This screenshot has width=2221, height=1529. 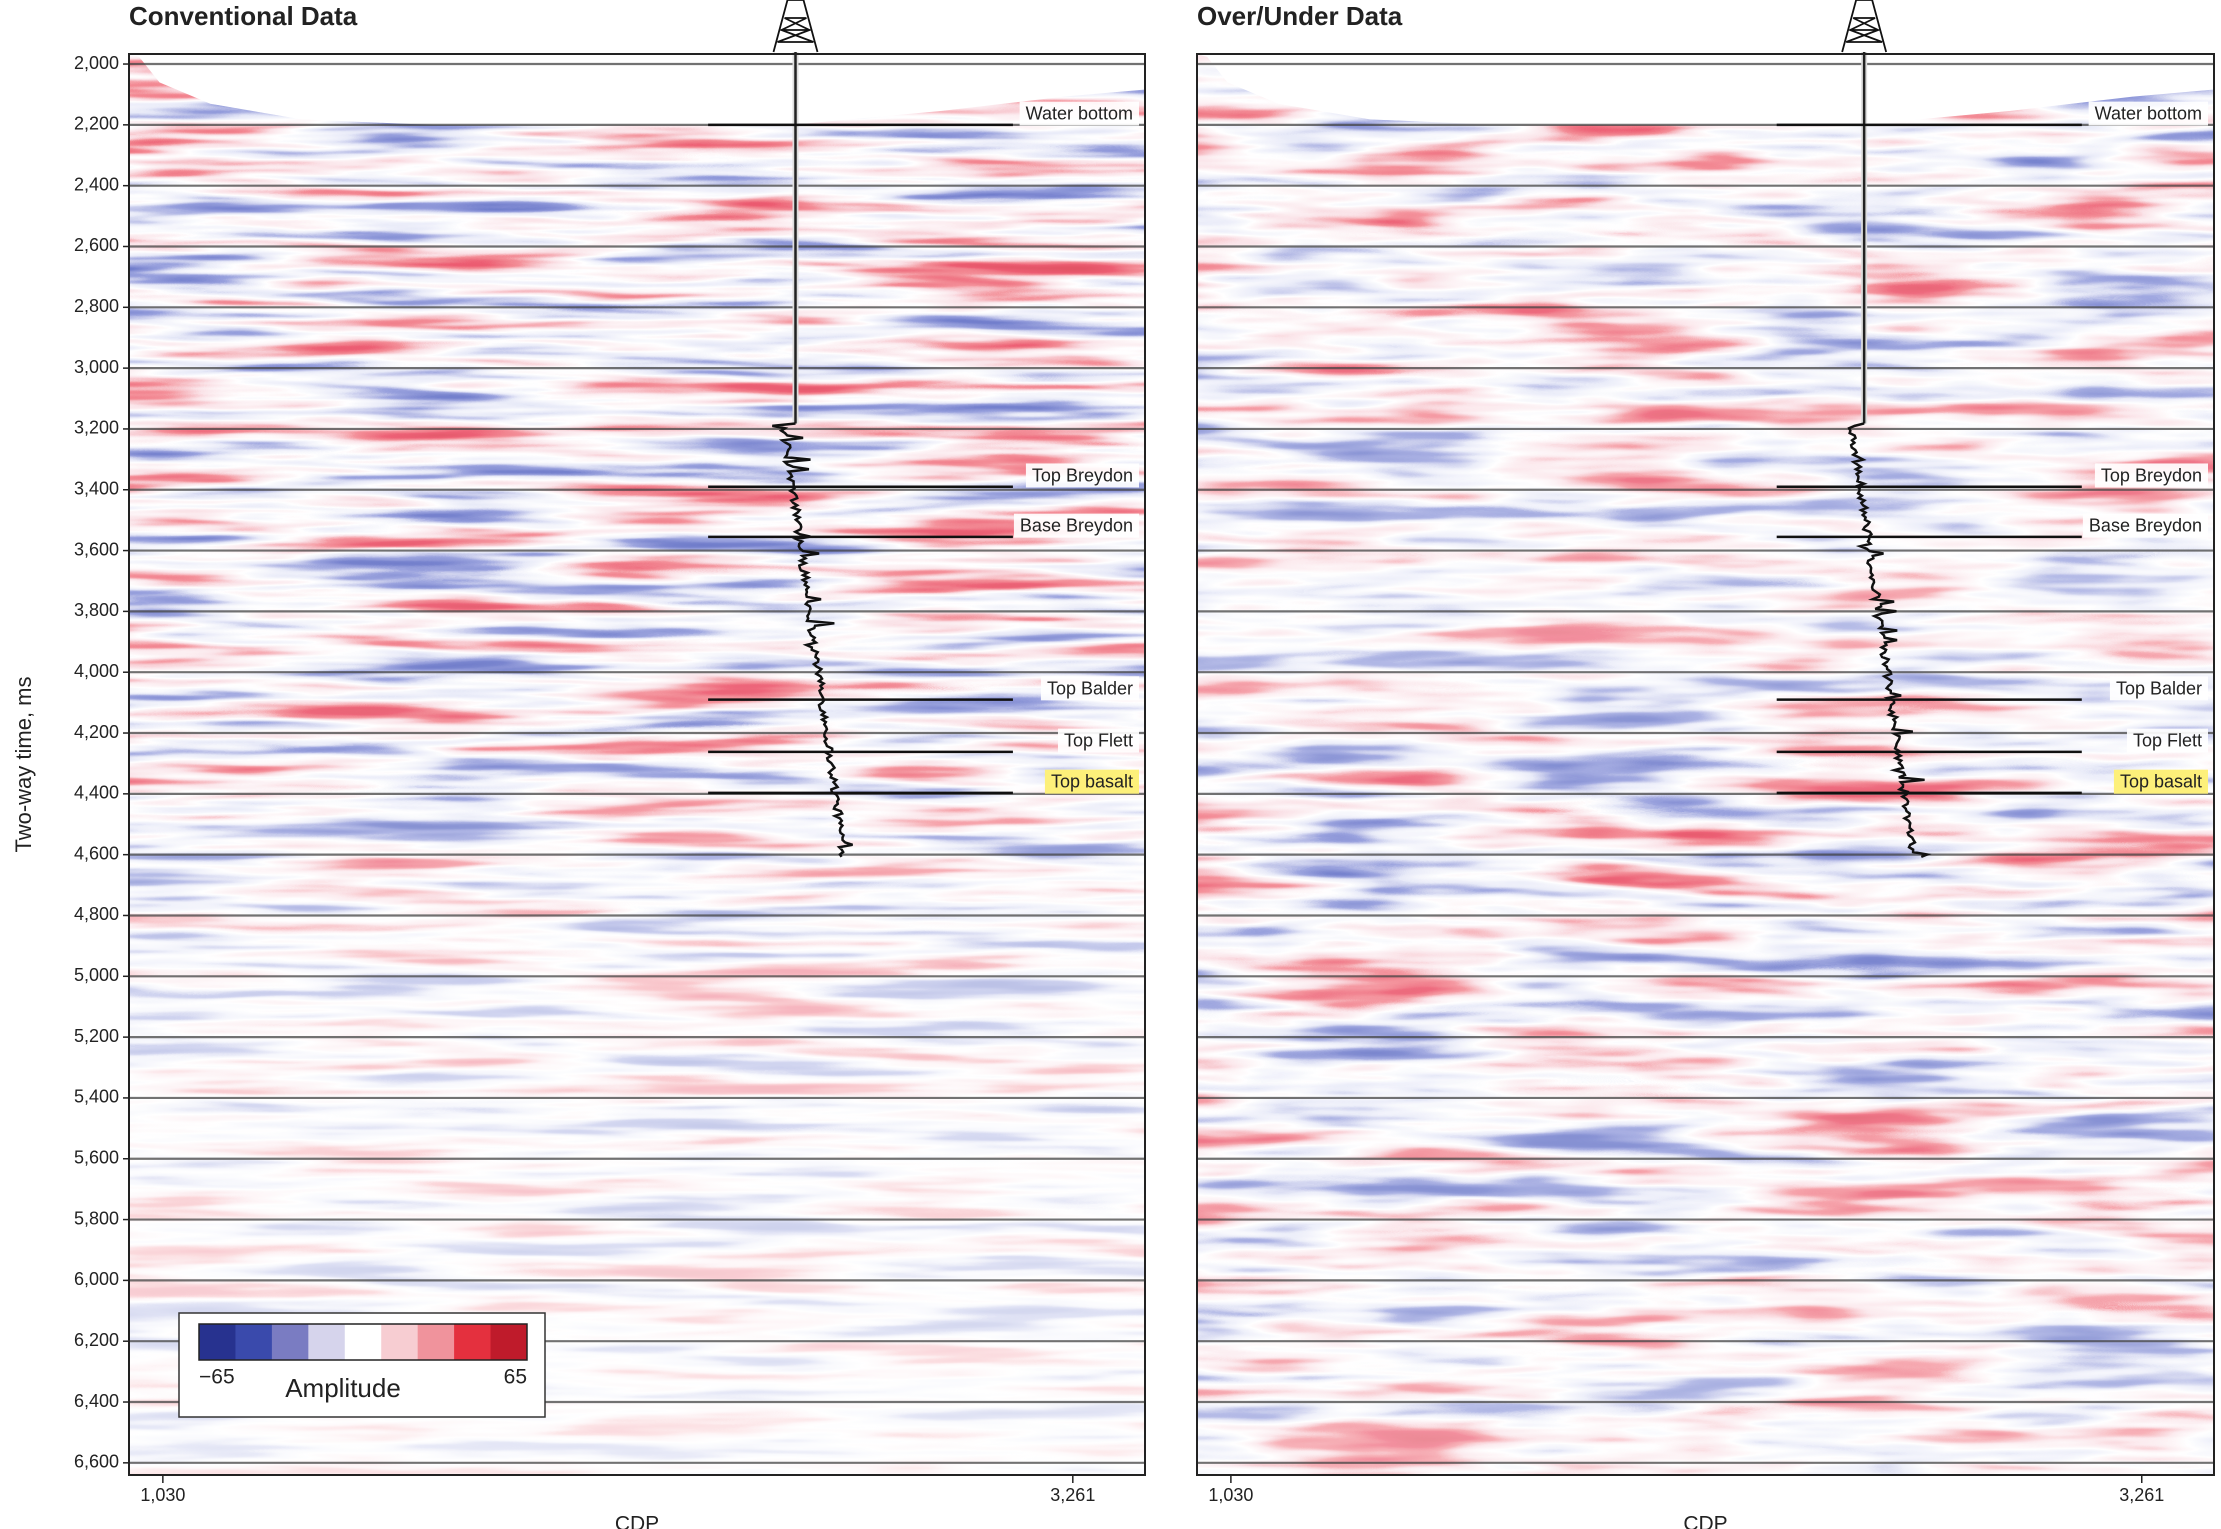 I want to click on y-tick-label: 2,600, so click(x=96, y=245).